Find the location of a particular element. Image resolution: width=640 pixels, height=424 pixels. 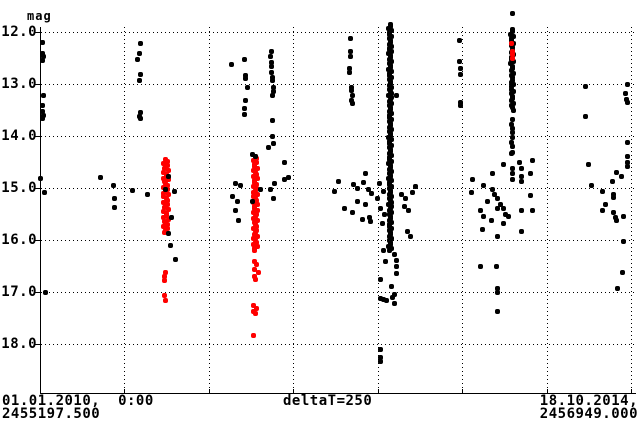

h-gridline is located at coordinates (338, 84).